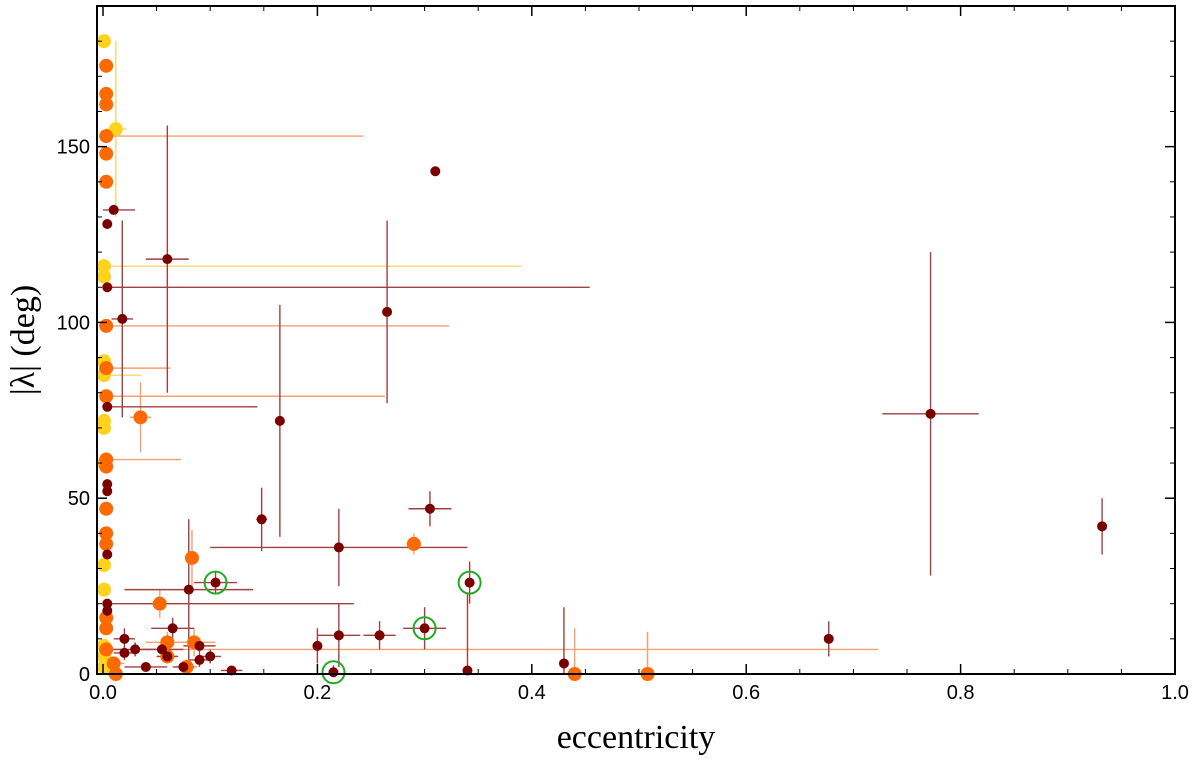 The height and width of the screenshot is (760, 1200). What do you see at coordinates (636, 737) in the screenshot?
I see `x-axis-label: eccentricity` at bounding box center [636, 737].